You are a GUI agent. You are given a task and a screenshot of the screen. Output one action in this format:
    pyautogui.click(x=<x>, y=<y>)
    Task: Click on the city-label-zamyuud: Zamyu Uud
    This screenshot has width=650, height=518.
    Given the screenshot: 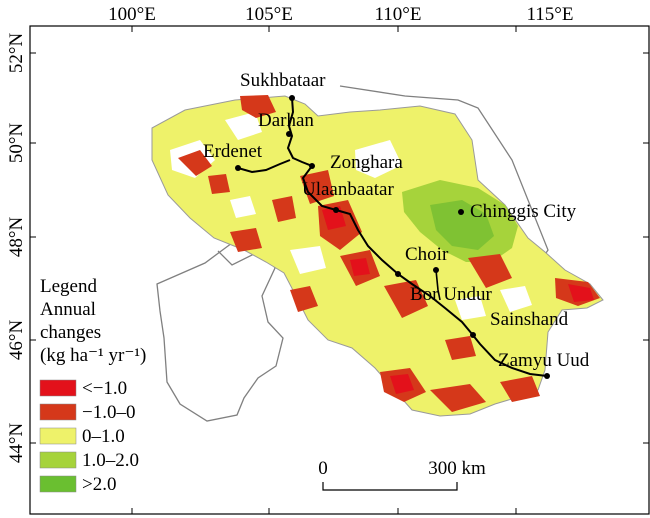 What is the action you would take?
    pyautogui.click(x=544, y=360)
    